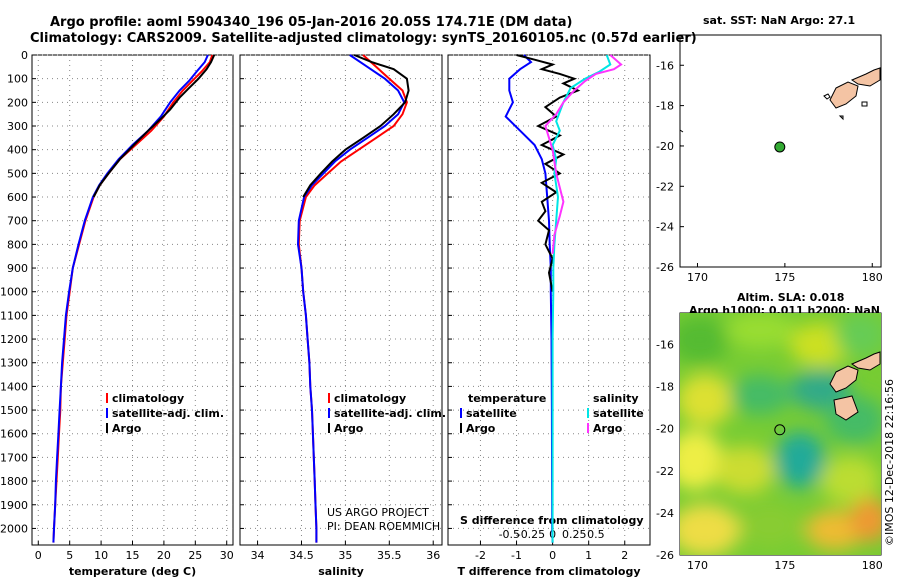 This screenshot has width=900, height=580. What do you see at coordinates (682, 138) in the screenshot?
I see `coast-fragment` at bounding box center [682, 138].